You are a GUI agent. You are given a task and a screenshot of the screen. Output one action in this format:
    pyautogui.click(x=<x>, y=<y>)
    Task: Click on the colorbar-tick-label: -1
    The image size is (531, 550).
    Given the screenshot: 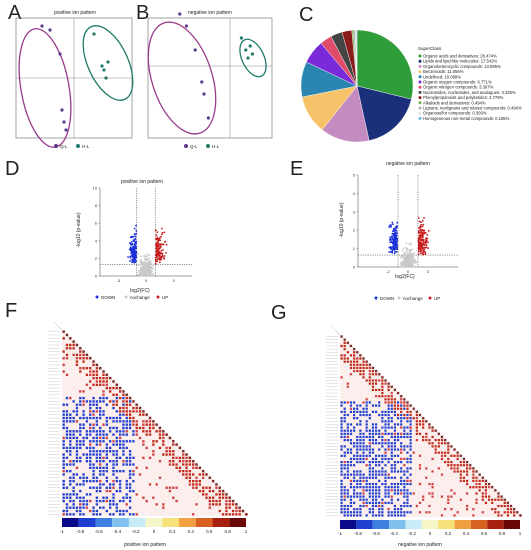 What is the action you would take?
    pyautogui.click(x=62, y=531)
    